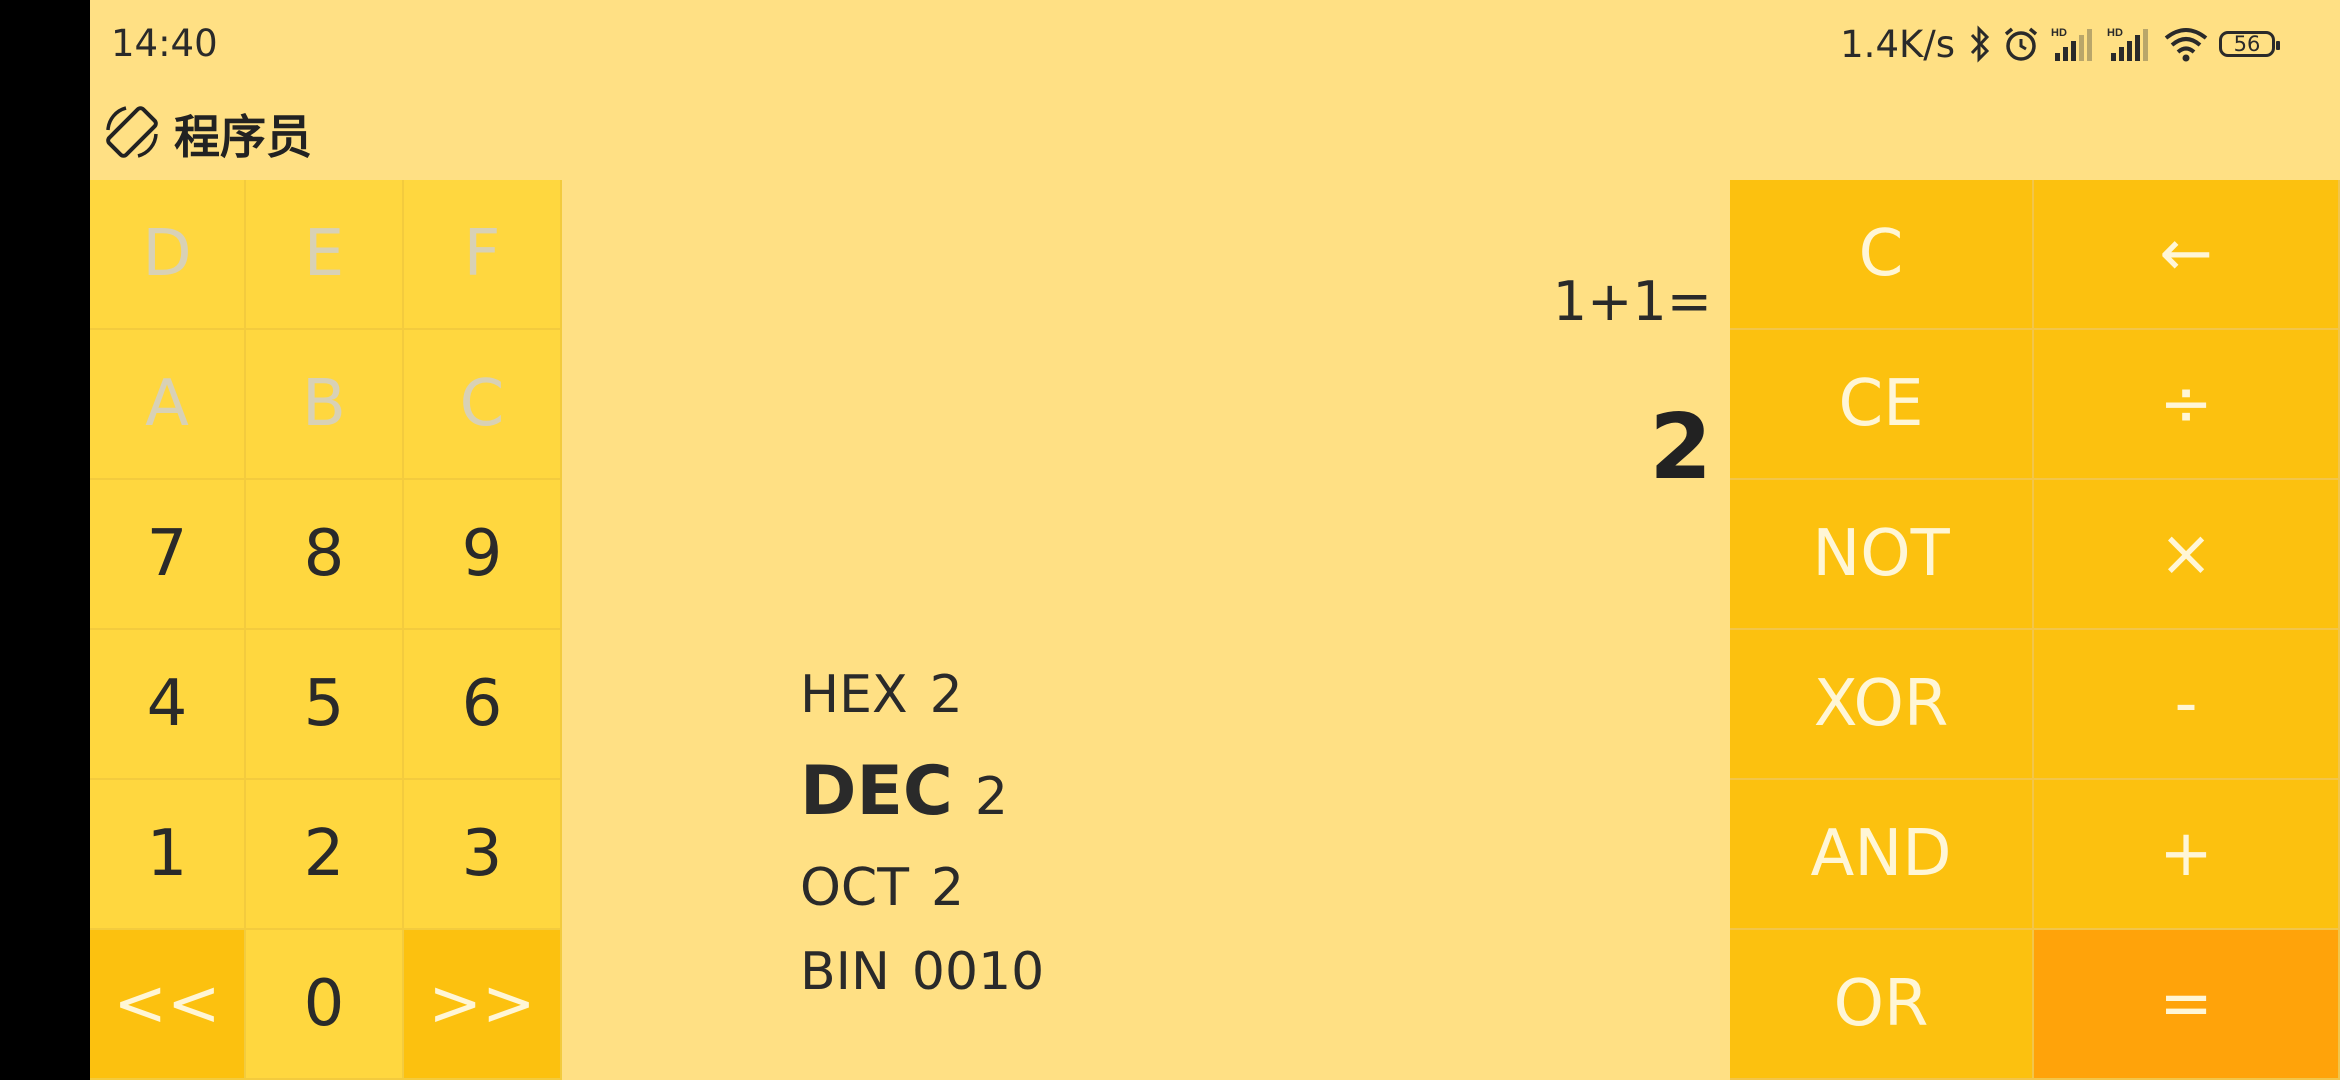 This screenshot has height=1080, width=2340. I want to click on key-equals: =, so click(2187, 1005).